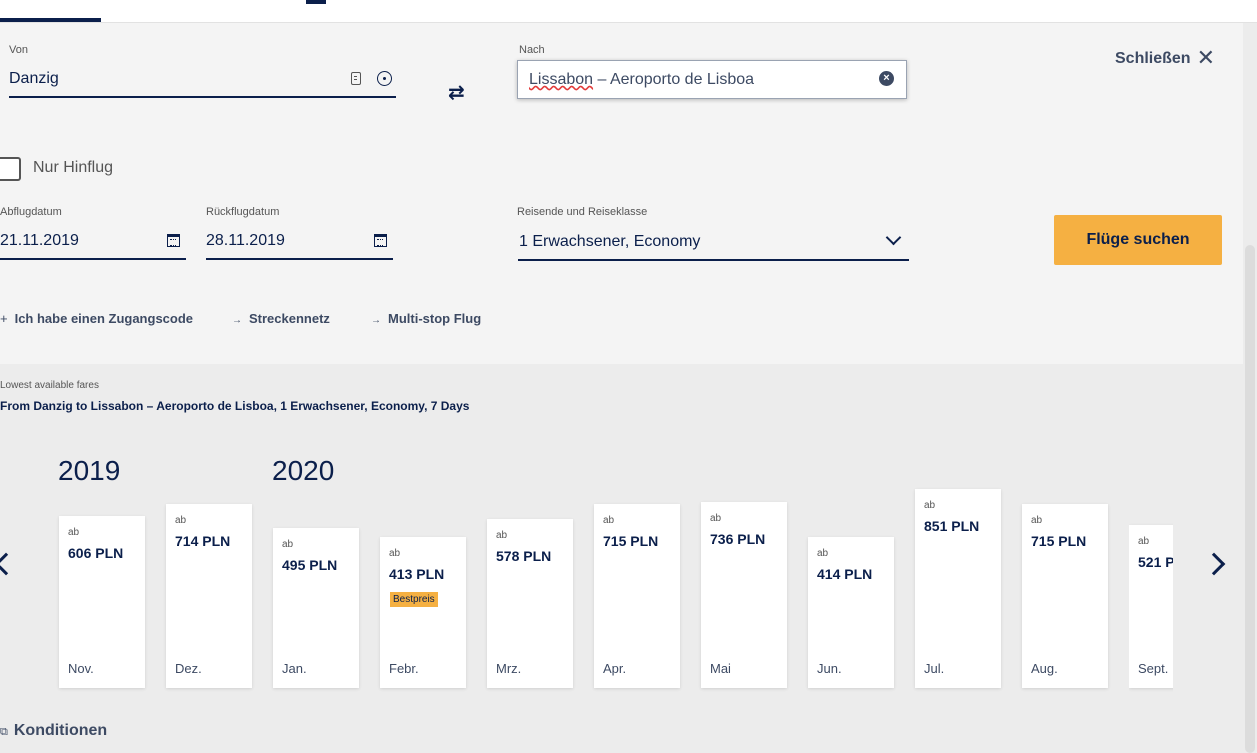  Describe the element at coordinates (10, 169) in the screenshot. I see `one-way-checkbox` at that location.